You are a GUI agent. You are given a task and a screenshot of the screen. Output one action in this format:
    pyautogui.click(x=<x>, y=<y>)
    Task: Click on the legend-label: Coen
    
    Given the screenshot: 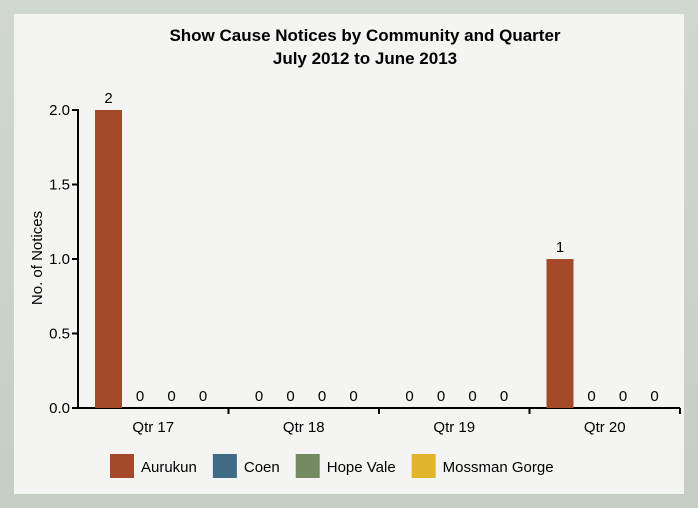 What is the action you would take?
    pyautogui.click(x=262, y=467)
    